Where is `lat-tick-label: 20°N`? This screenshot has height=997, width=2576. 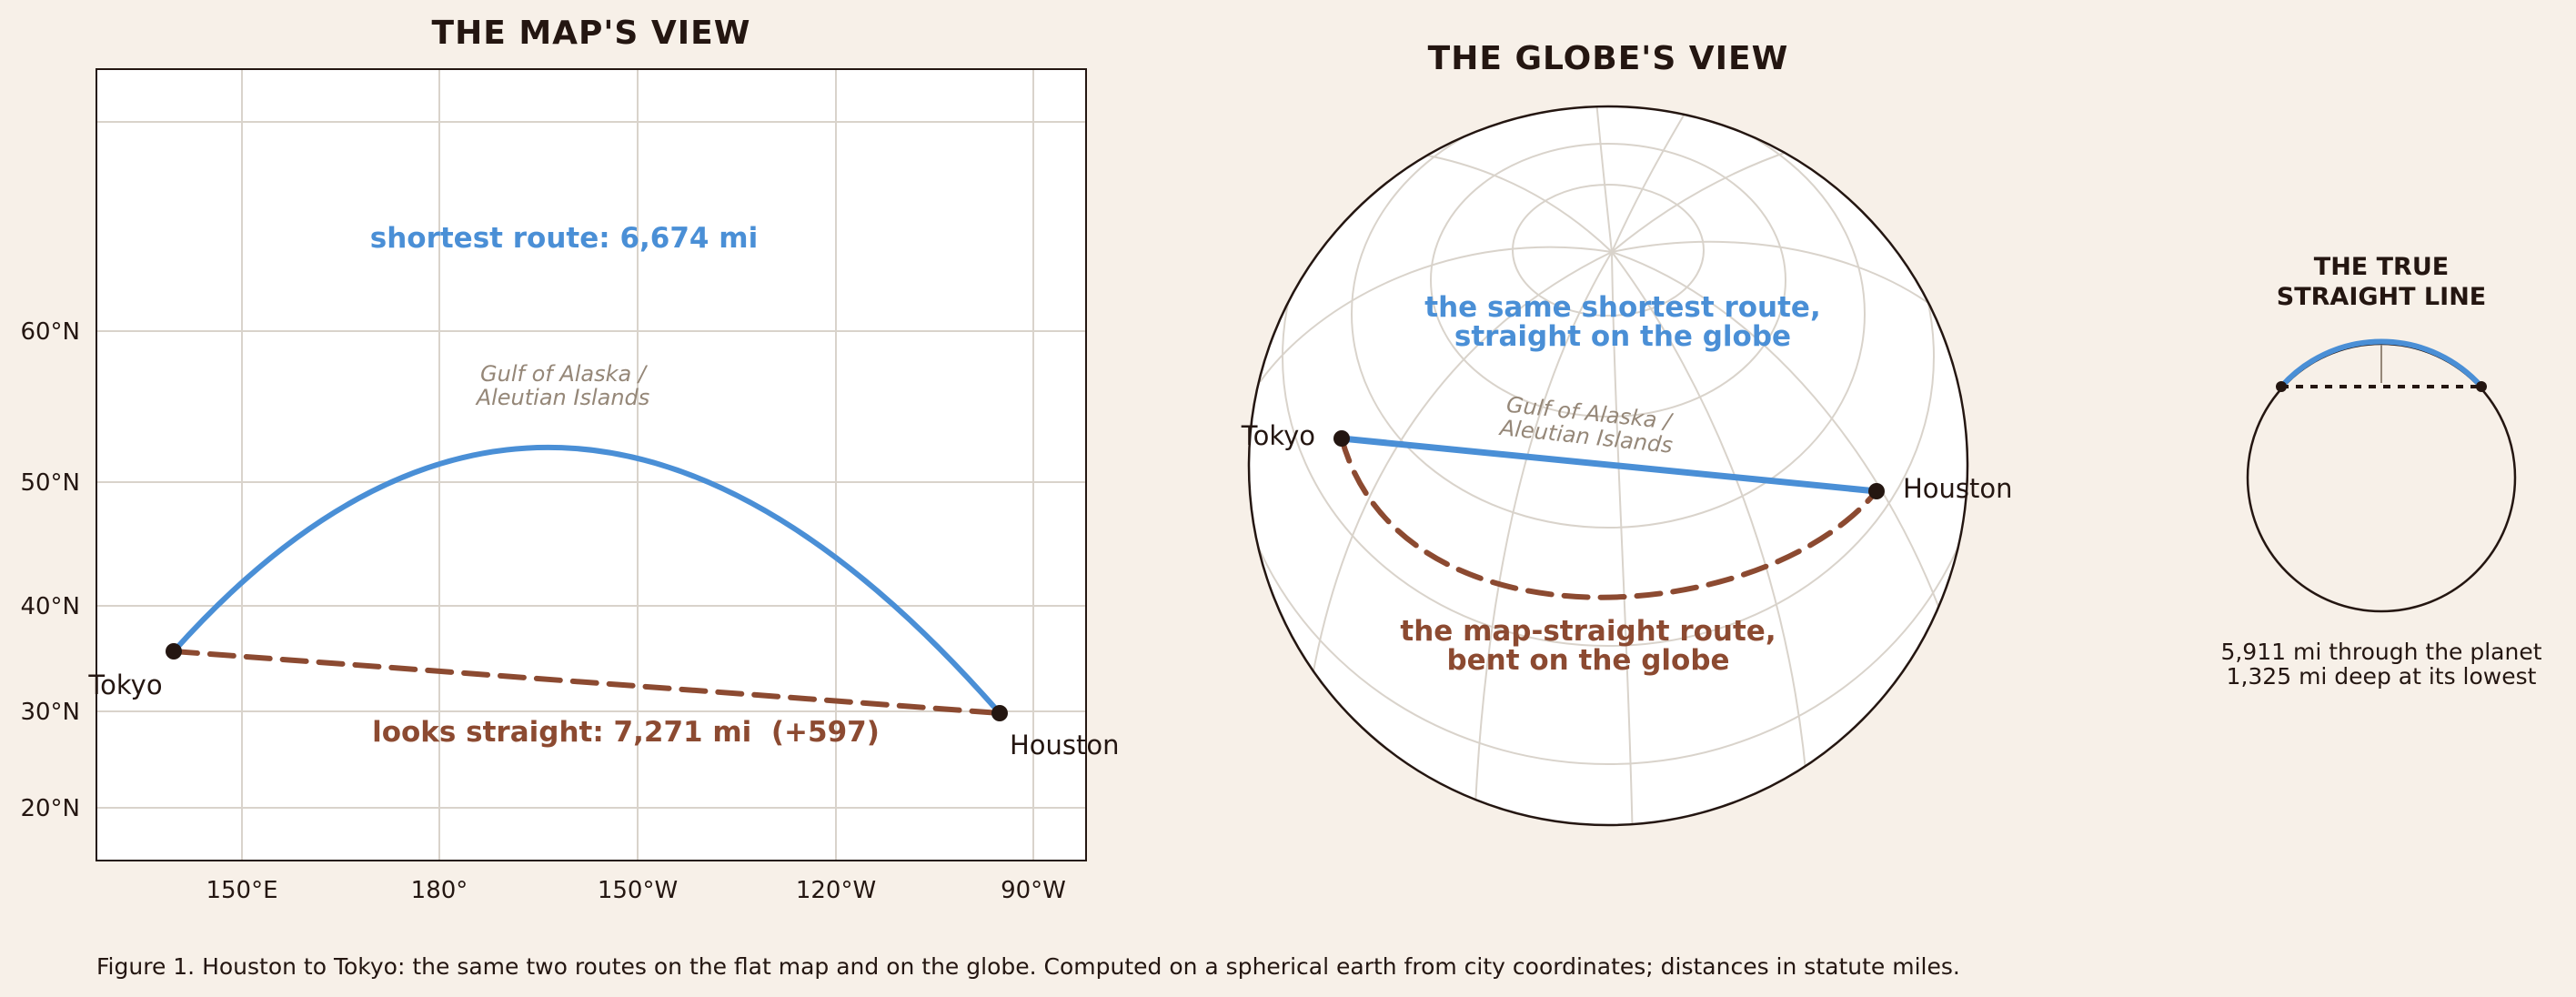 lat-tick-label: 20°N is located at coordinates (50, 808).